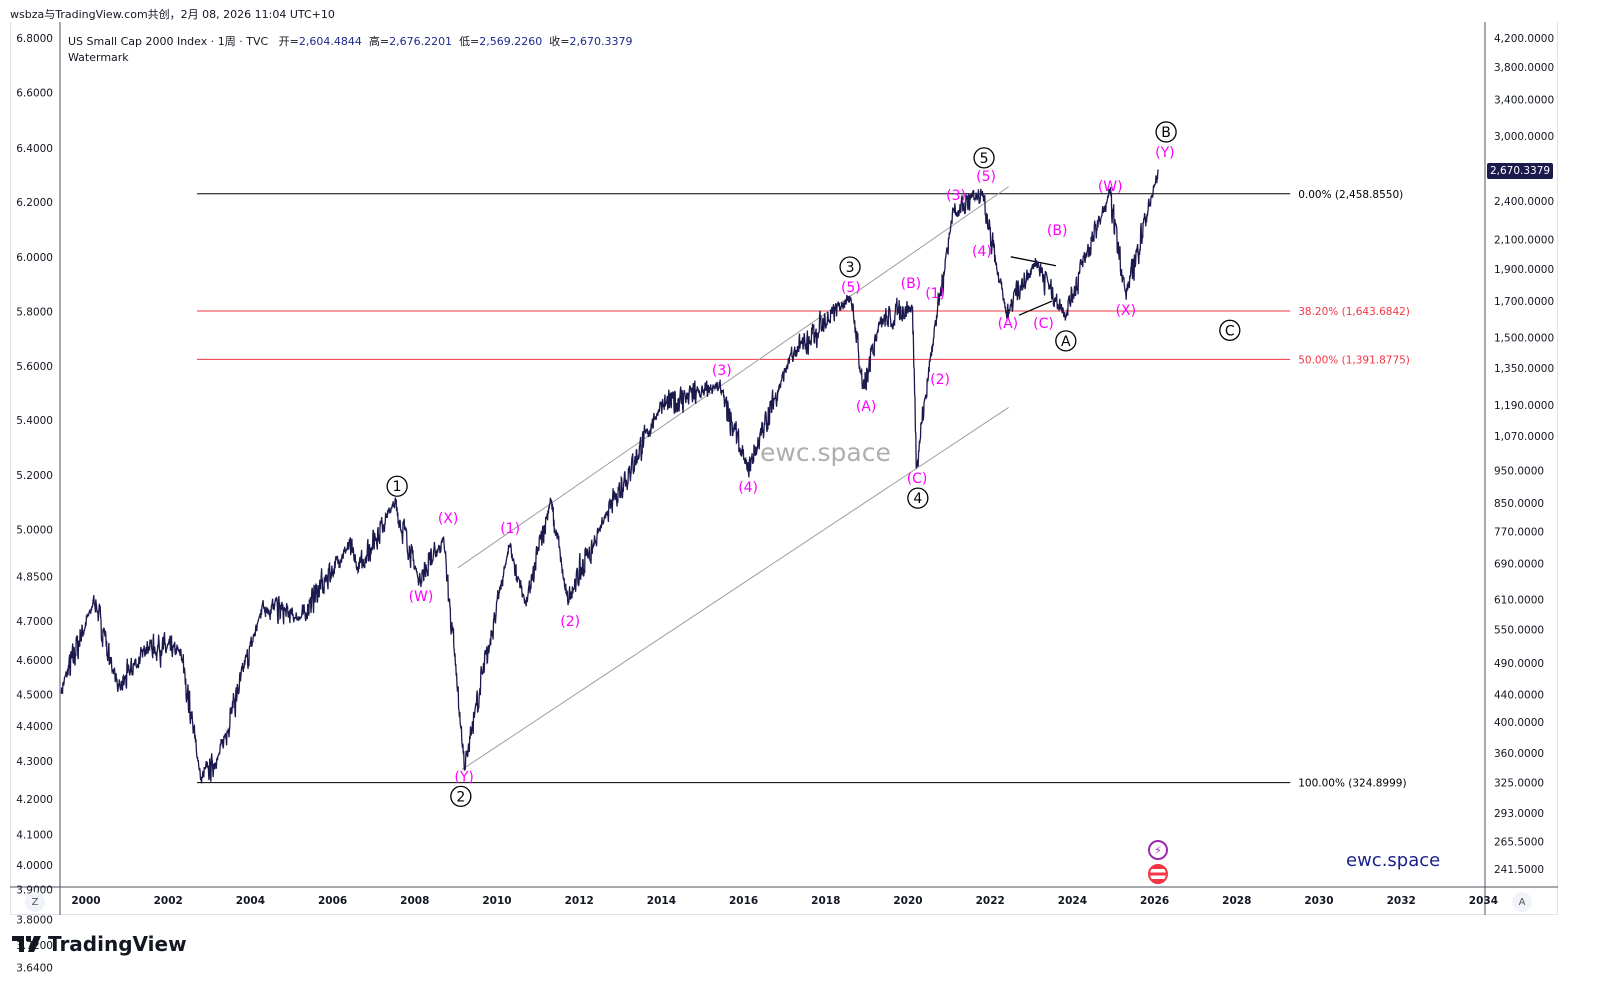 The image size is (1602, 995). Describe the element at coordinates (1158, 874) in the screenshot. I see `us-flag-icon` at that location.